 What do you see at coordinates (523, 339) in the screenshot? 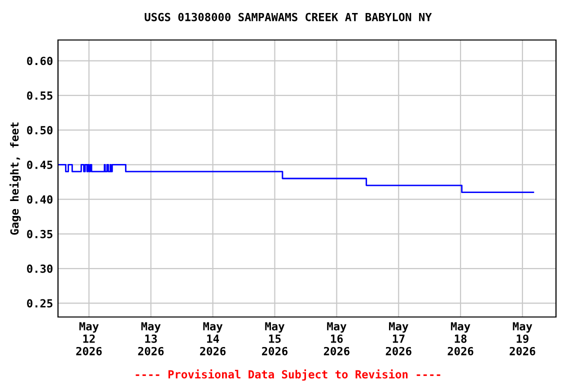
I see `x-tick-label: May 19 2026` at bounding box center [523, 339].